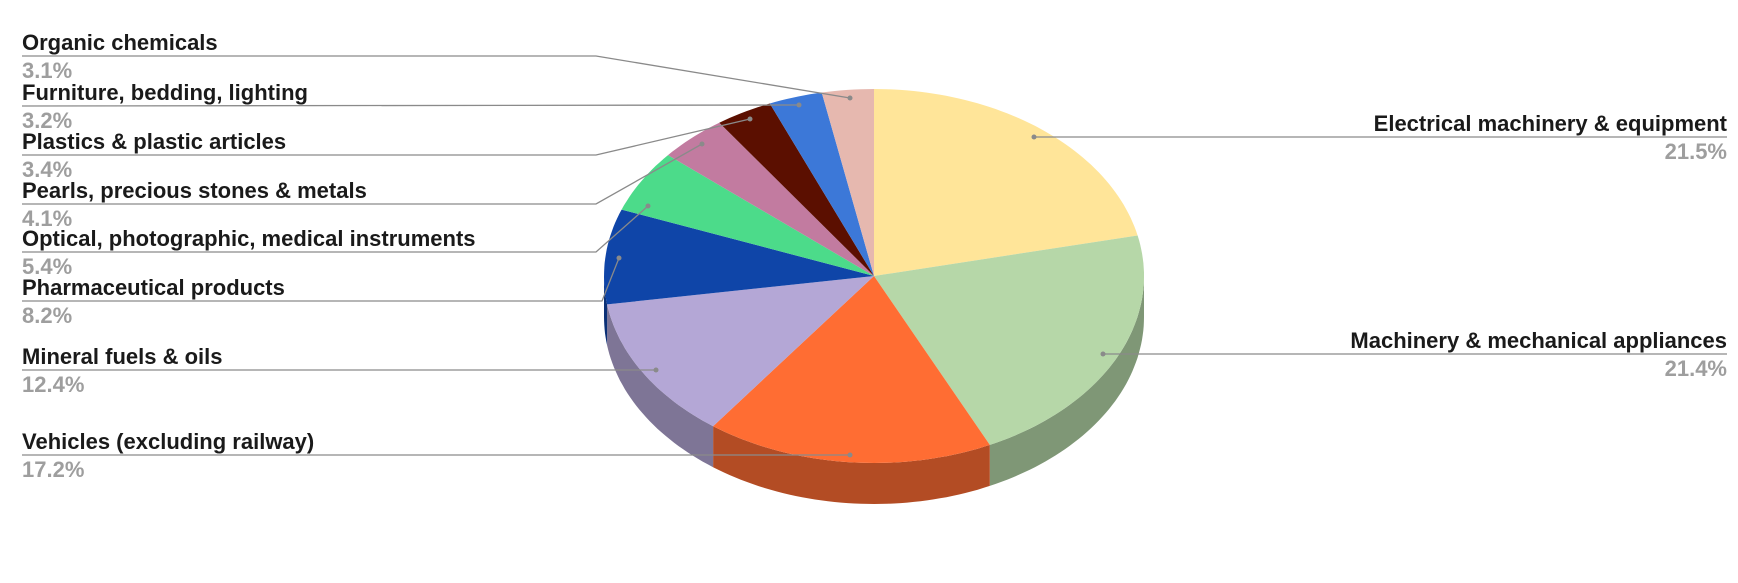 This screenshot has width=1738, height=583. Describe the element at coordinates (1551, 123) in the screenshot. I see `slice-label: Electrical machinery & equipment` at that location.